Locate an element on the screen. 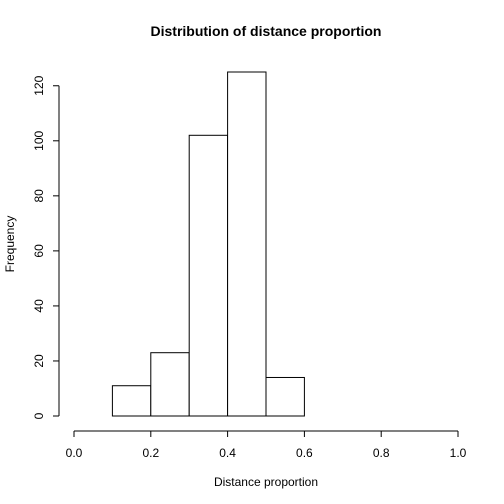 The image size is (504, 504). y-tick-label: 120 is located at coordinates (39, 85).